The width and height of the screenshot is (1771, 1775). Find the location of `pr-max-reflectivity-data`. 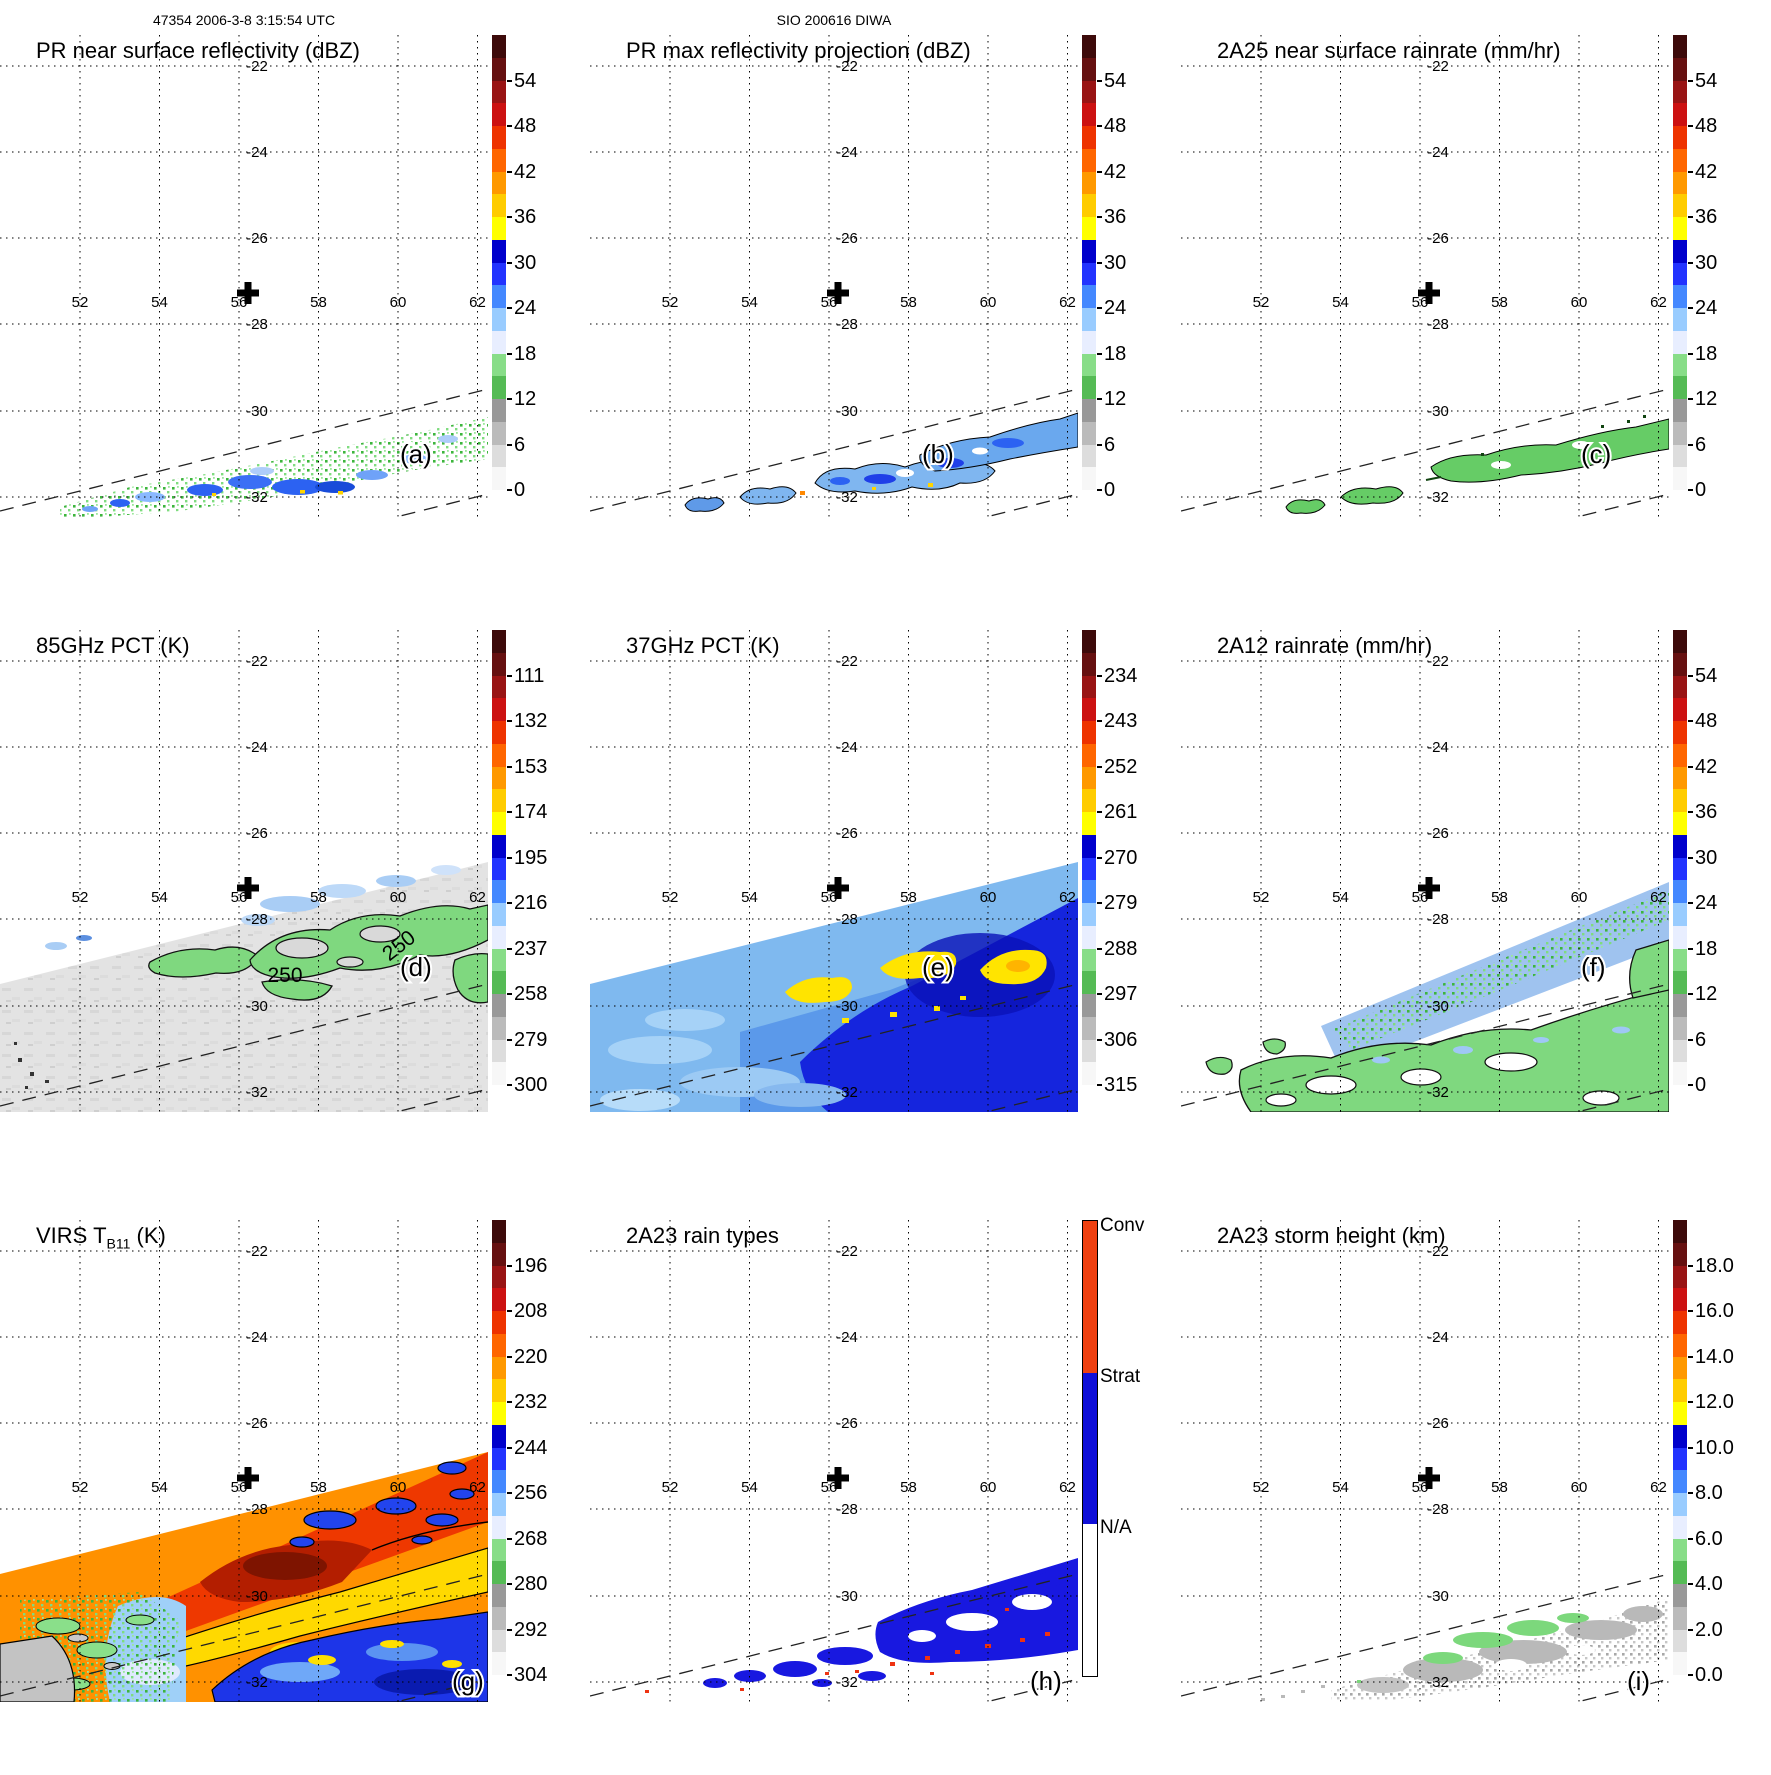

pr-max-reflectivity-data is located at coordinates (881, 462).